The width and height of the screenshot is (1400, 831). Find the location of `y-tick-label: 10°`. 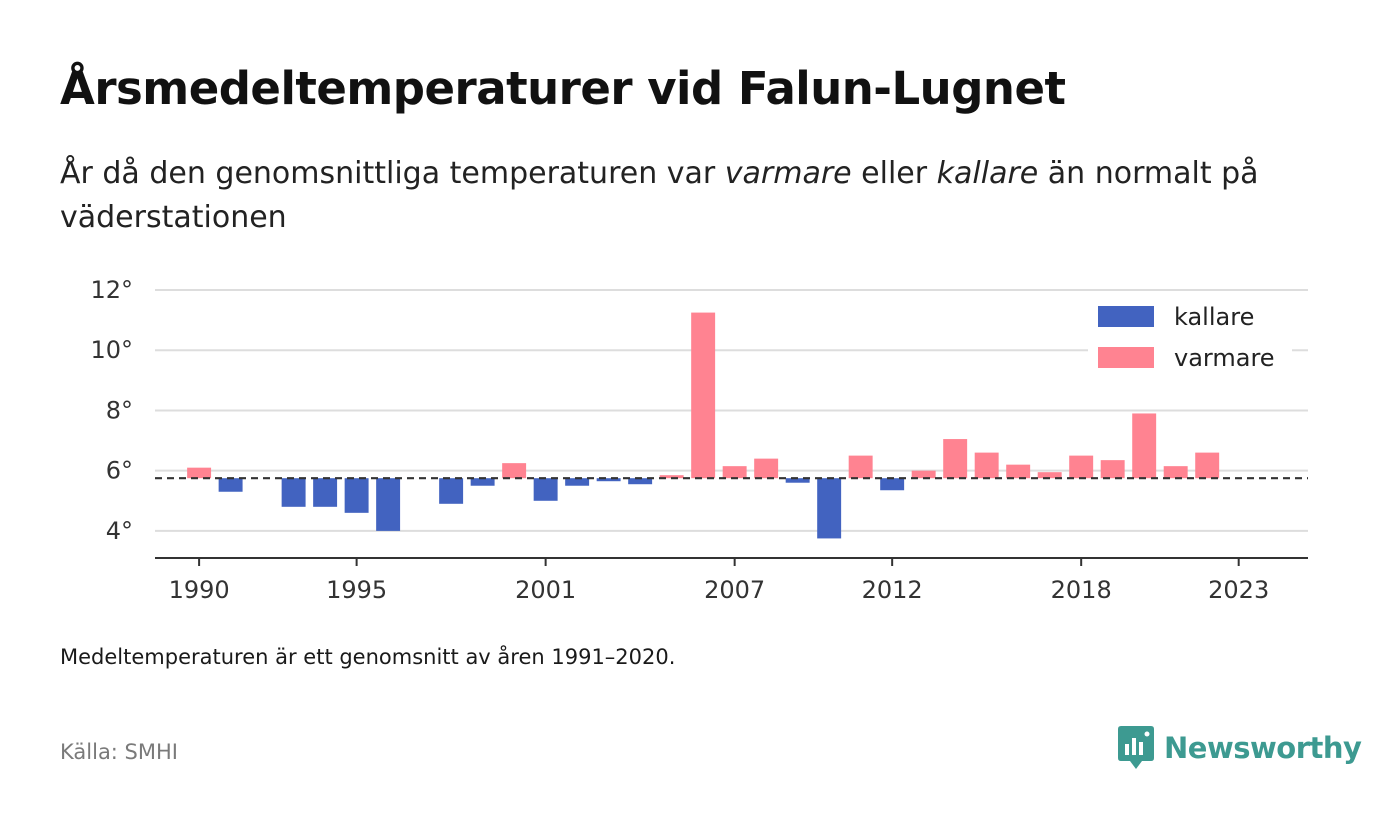

y-tick-label: 10° is located at coordinates (111, 350).